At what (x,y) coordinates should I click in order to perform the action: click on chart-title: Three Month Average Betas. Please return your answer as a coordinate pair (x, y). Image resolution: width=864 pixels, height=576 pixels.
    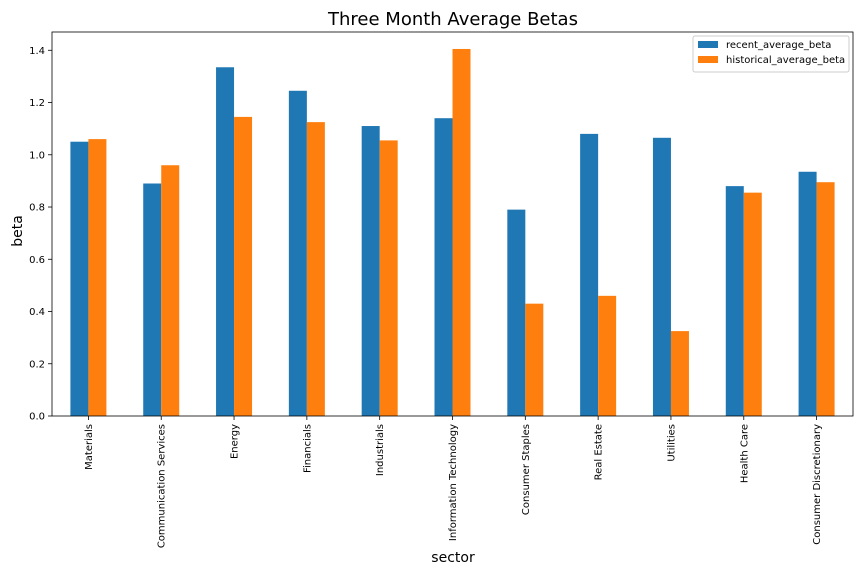
    Looking at the image, I should click on (452, 19).